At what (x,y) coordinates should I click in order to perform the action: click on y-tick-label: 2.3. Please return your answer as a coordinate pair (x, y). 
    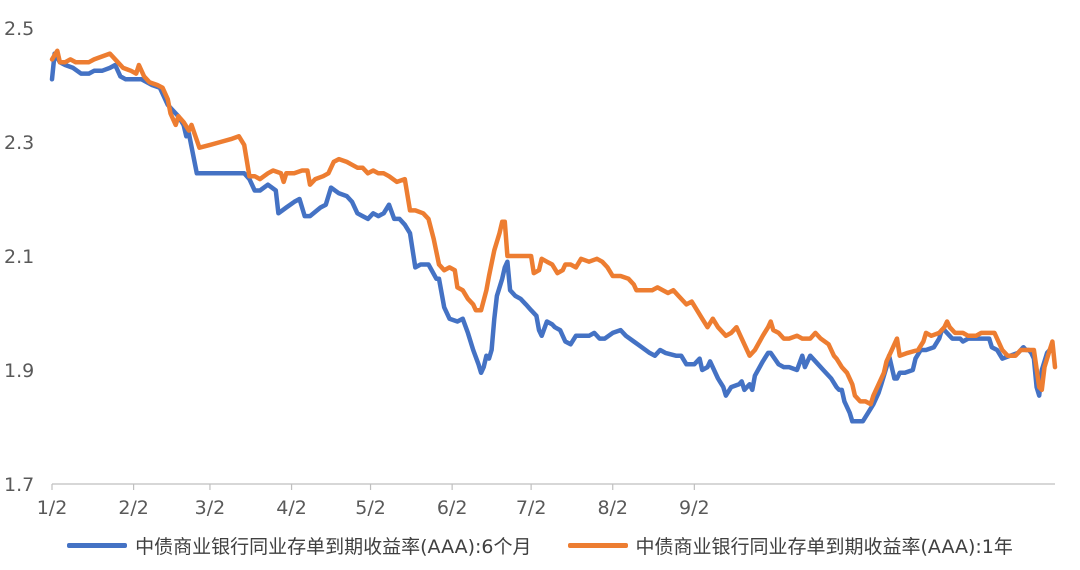
    Looking at the image, I should click on (19, 143).